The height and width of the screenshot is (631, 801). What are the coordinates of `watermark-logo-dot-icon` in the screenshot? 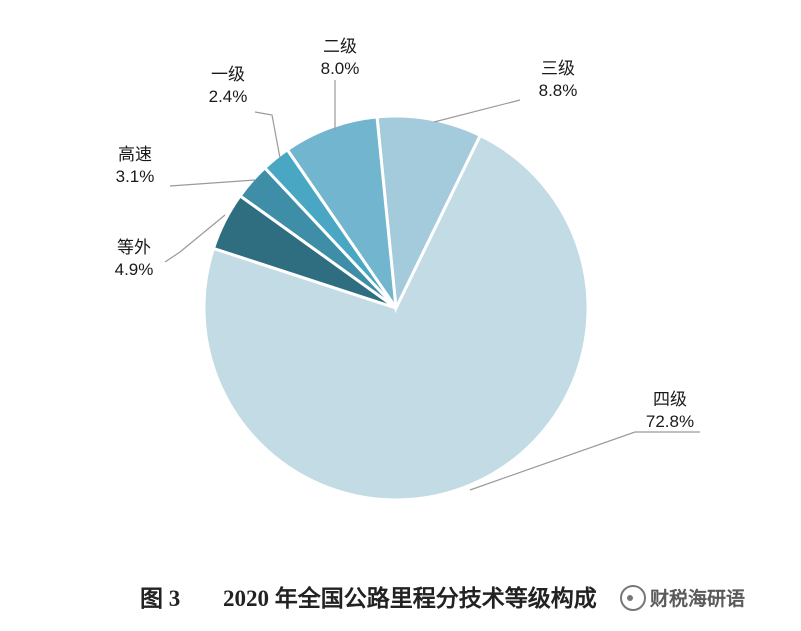 It's located at (630, 598).